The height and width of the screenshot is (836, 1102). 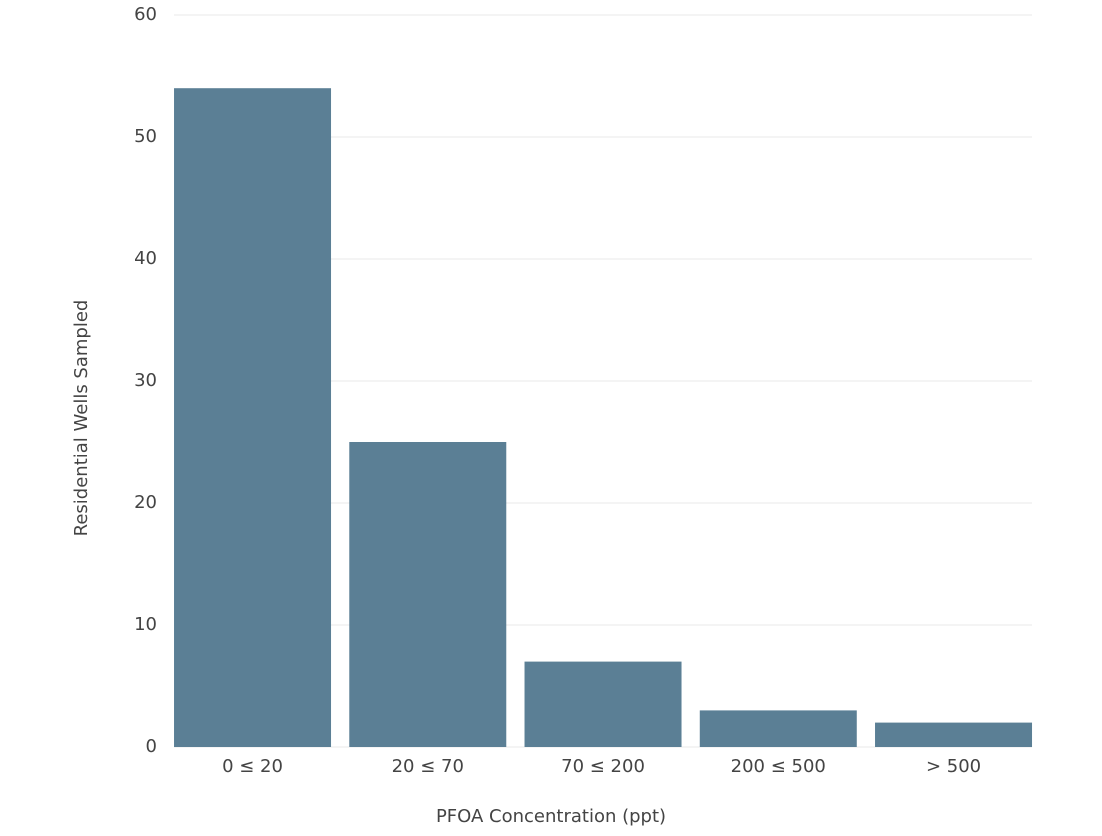 I want to click on y-tick-label: 60, so click(x=145, y=14).